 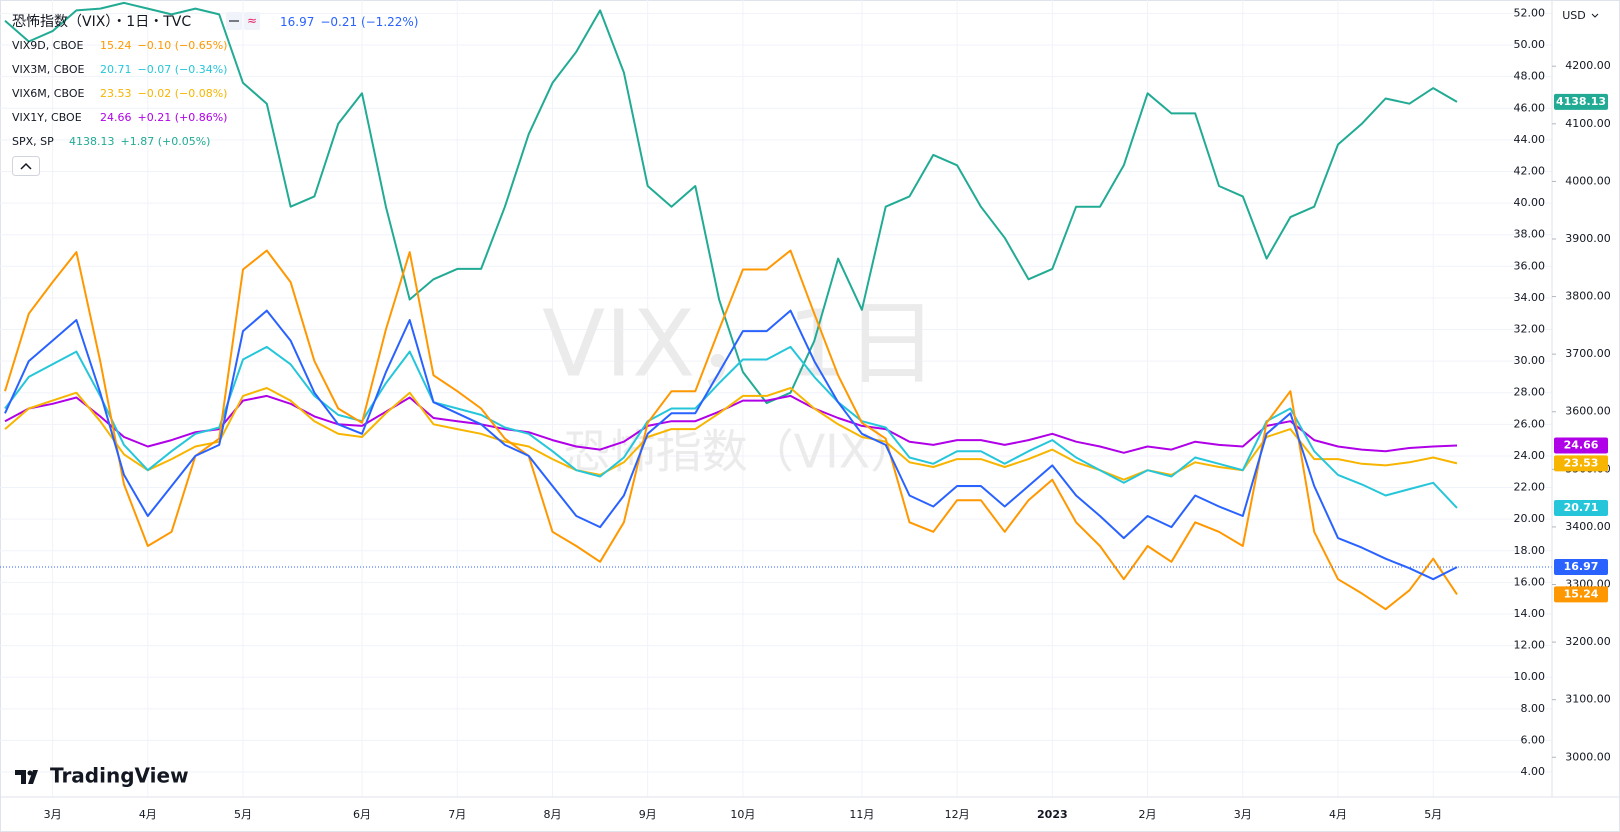 What do you see at coordinates (349, 22) in the screenshot?
I see `legend-value: 16.97 −0.21 (−1.22%)` at bounding box center [349, 22].